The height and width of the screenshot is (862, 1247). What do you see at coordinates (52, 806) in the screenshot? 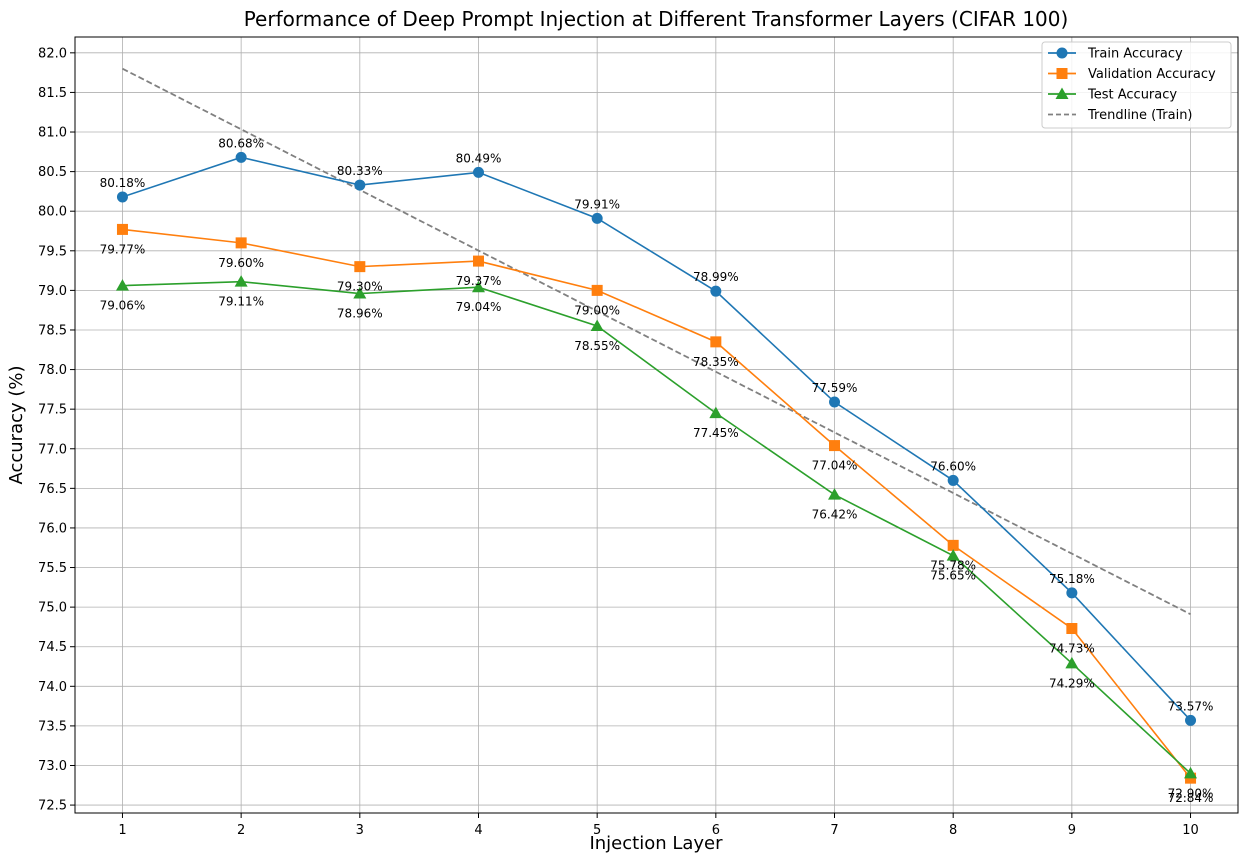
I see `y-tick-label: 72.5` at bounding box center [52, 806].